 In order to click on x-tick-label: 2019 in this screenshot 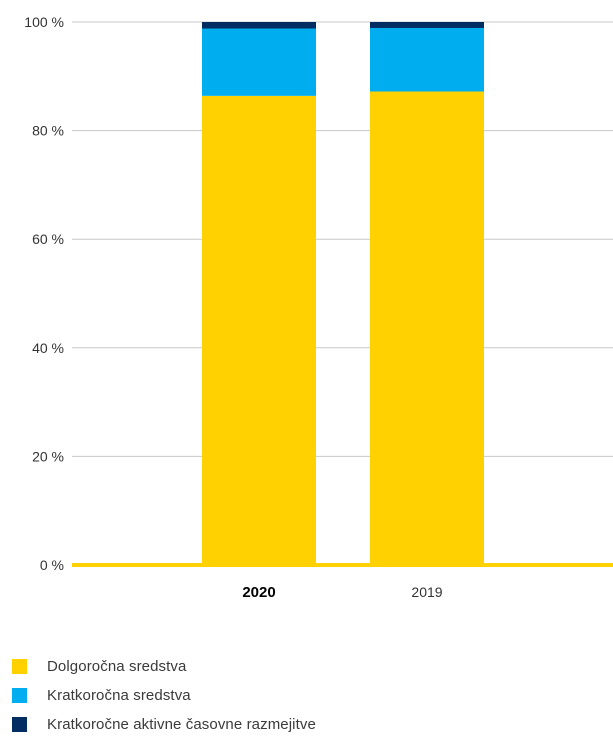, I will do `click(426, 592)`.